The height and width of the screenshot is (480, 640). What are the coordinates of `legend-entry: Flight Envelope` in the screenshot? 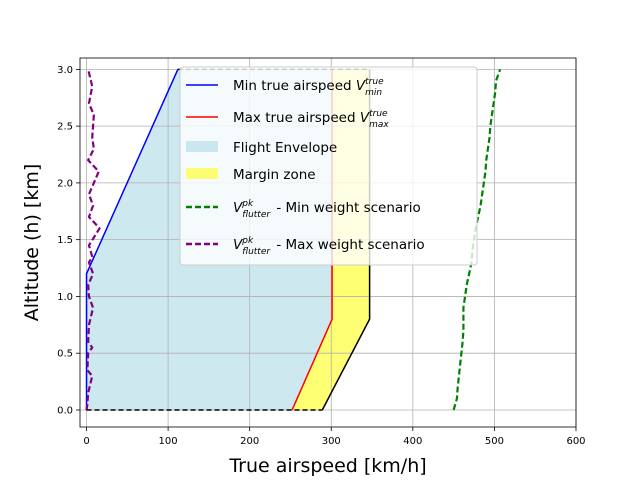 It's located at (261, 148).